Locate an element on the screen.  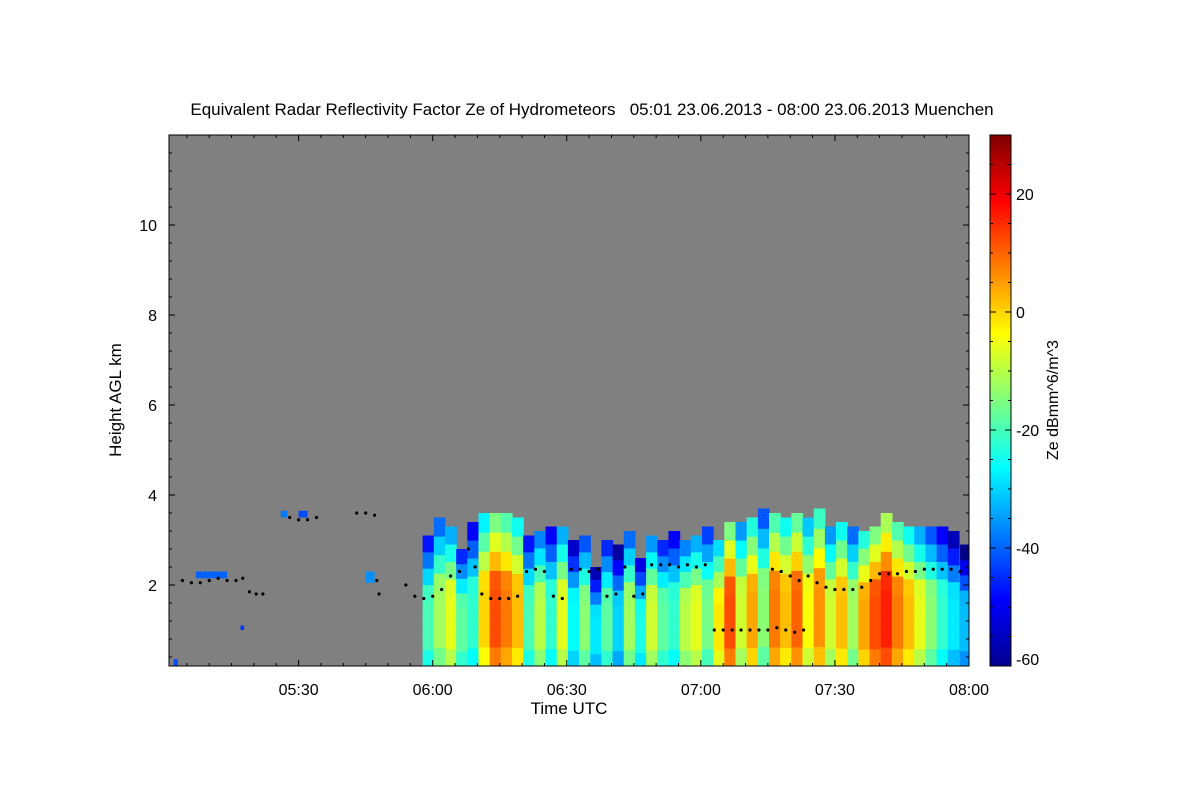
isolated-echo is located at coordinates (242, 627).